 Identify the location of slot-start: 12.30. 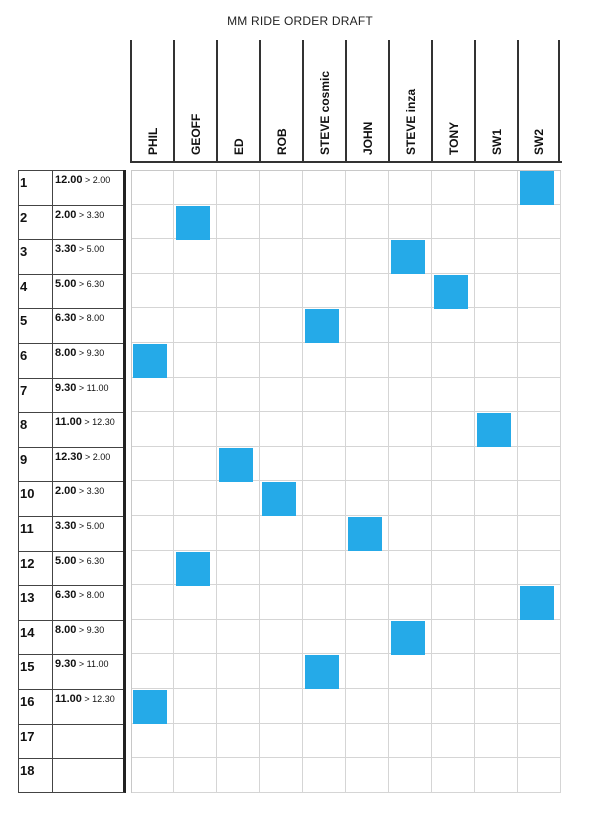
(69, 456).